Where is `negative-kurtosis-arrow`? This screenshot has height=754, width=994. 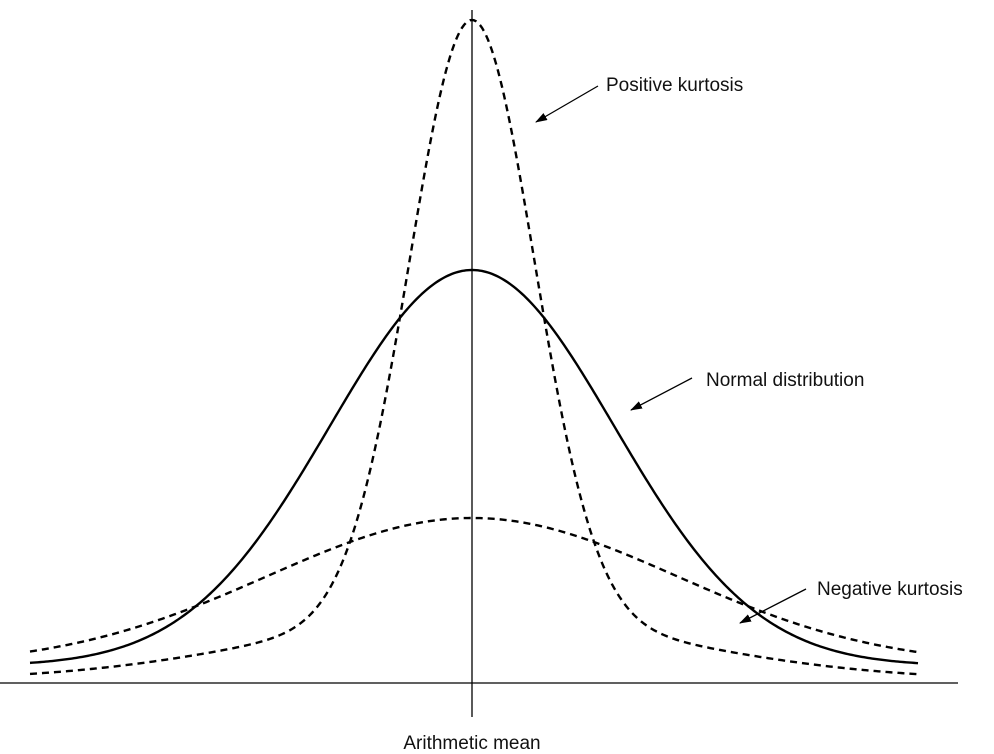
negative-kurtosis-arrow is located at coordinates (773, 606).